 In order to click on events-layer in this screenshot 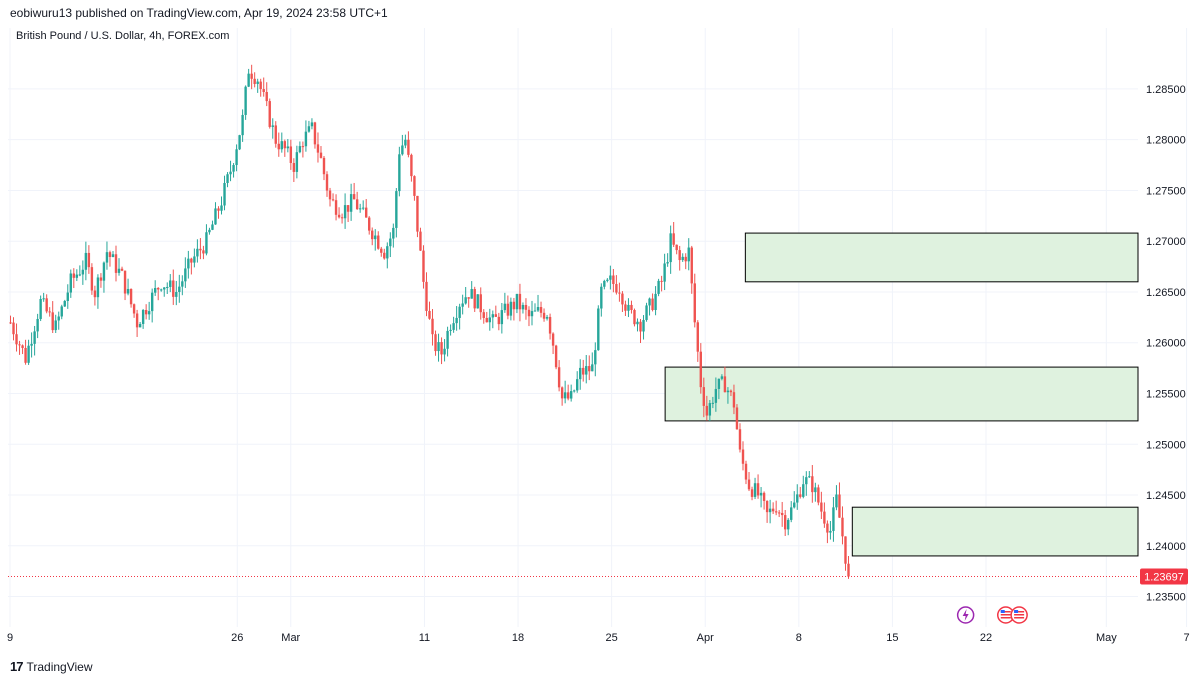, I will do `click(992, 615)`.